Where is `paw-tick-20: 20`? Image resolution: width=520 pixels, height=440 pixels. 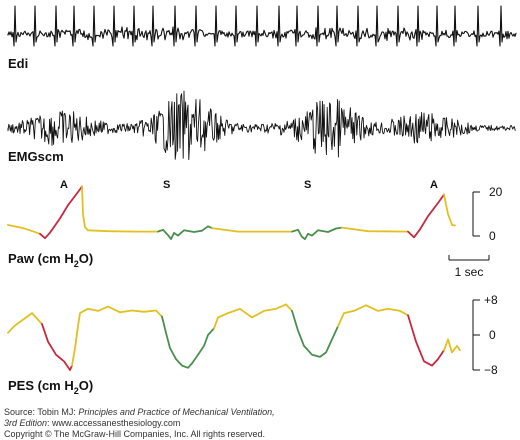
paw-tick-20: 20 is located at coordinates (496, 192).